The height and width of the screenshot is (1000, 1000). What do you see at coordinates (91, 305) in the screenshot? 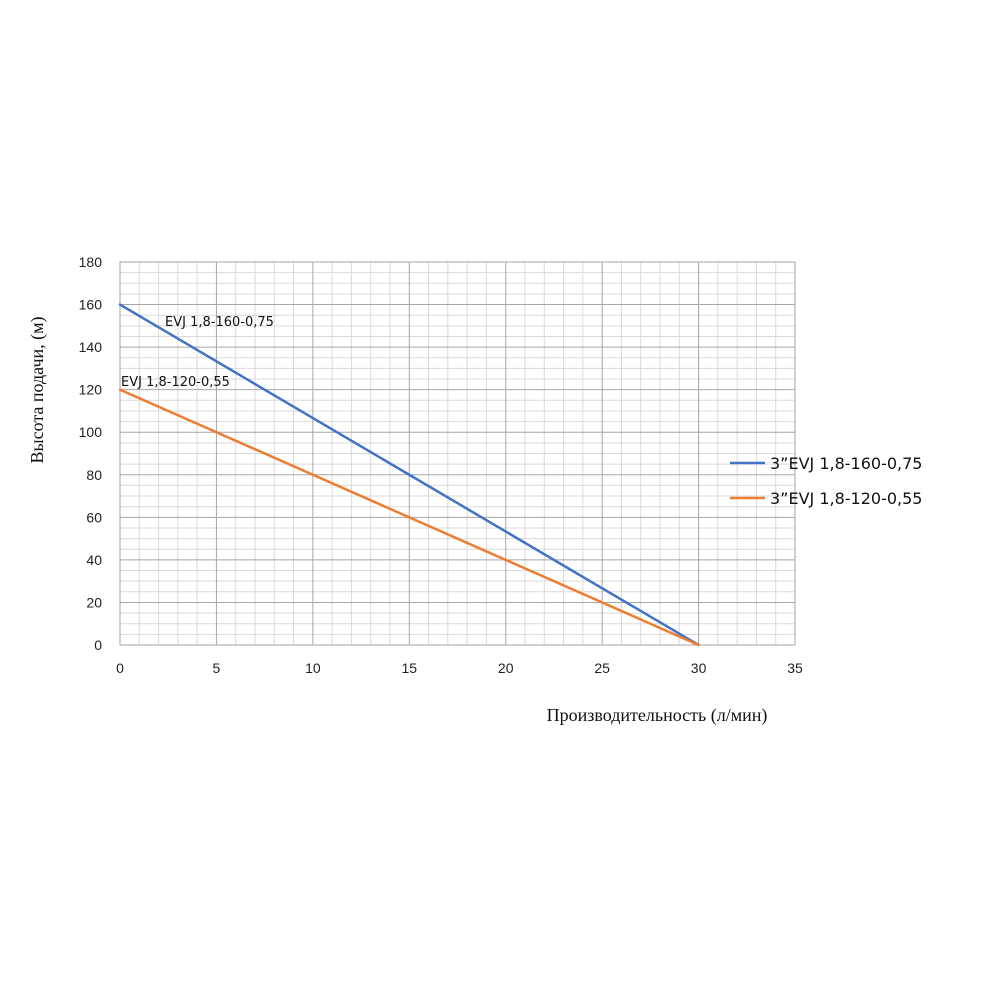
I see `y-tick-label: 160` at bounding box center [91, 305].